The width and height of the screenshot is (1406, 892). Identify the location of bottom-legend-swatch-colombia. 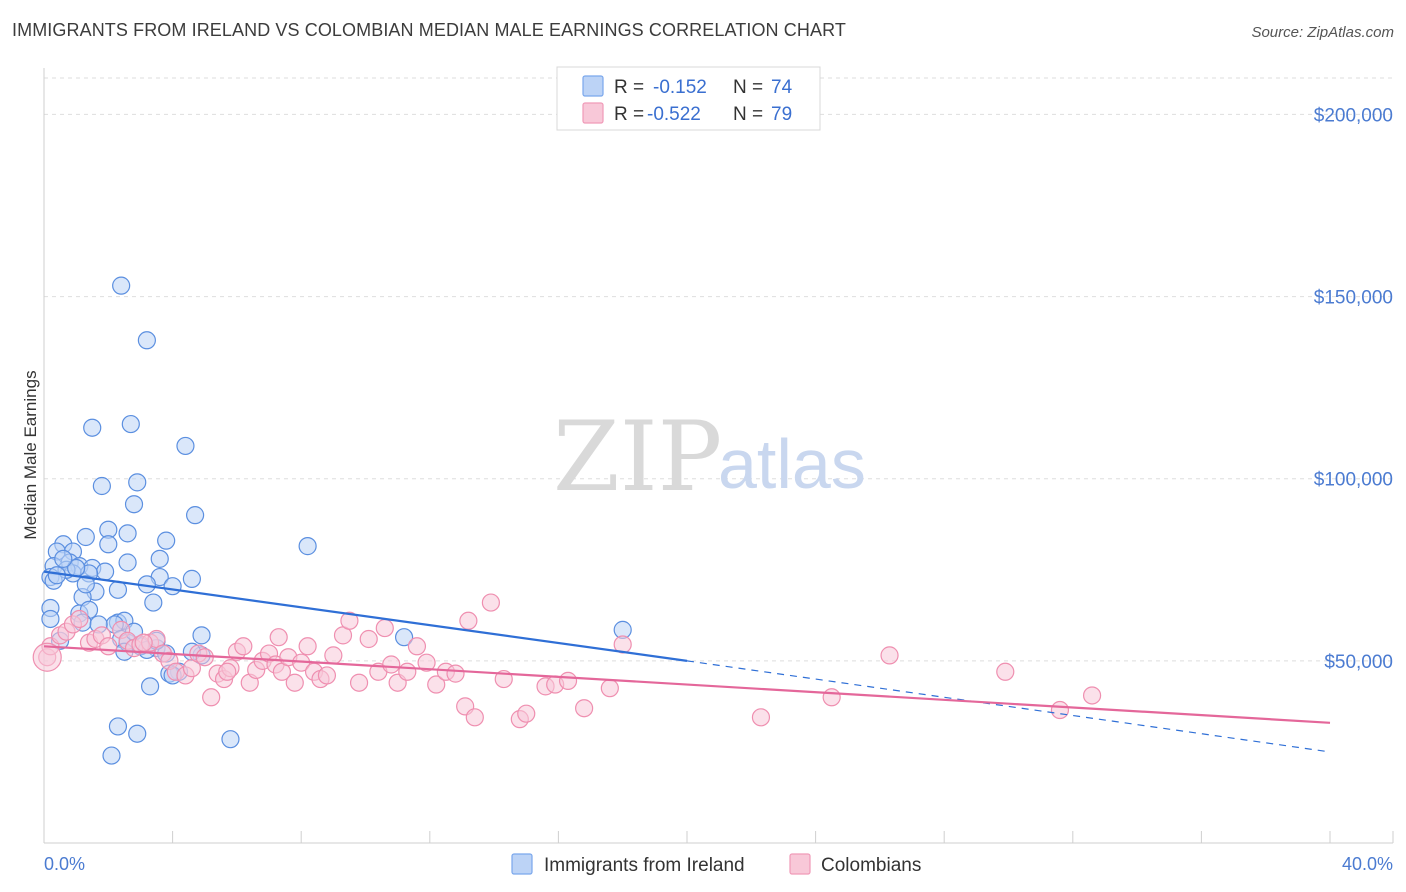
(800, 864).